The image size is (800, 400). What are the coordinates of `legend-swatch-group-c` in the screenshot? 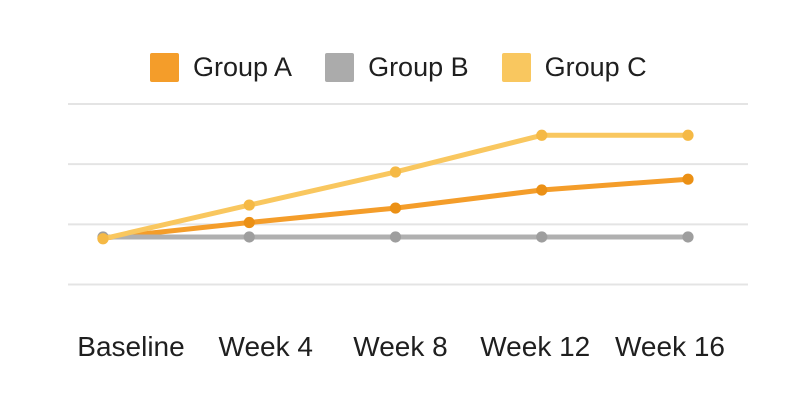 It's located at (516, 67).